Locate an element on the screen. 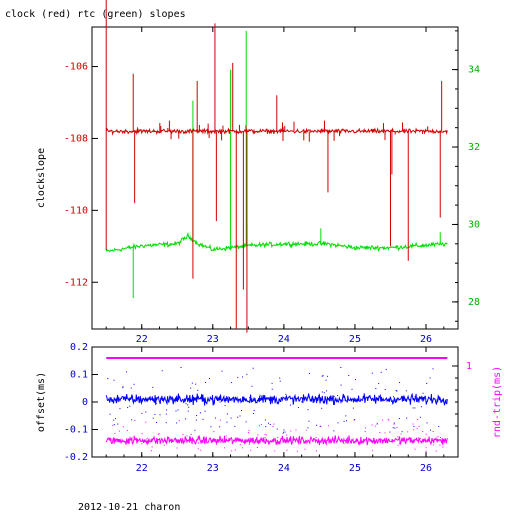 This screenshot has height=512, width=512. bottom-x-tick-label: 23 is located at coordinates (213, 468).